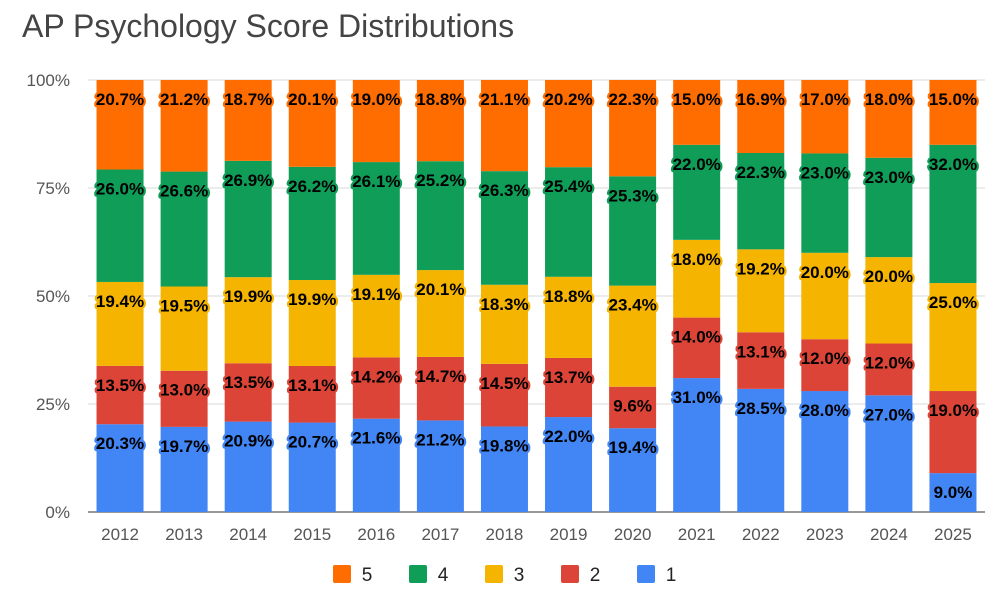  What do you see at coordinates (248, 180) in the screenshot?
I see `data-label: 26.9%` at bounding box center [248, 180].